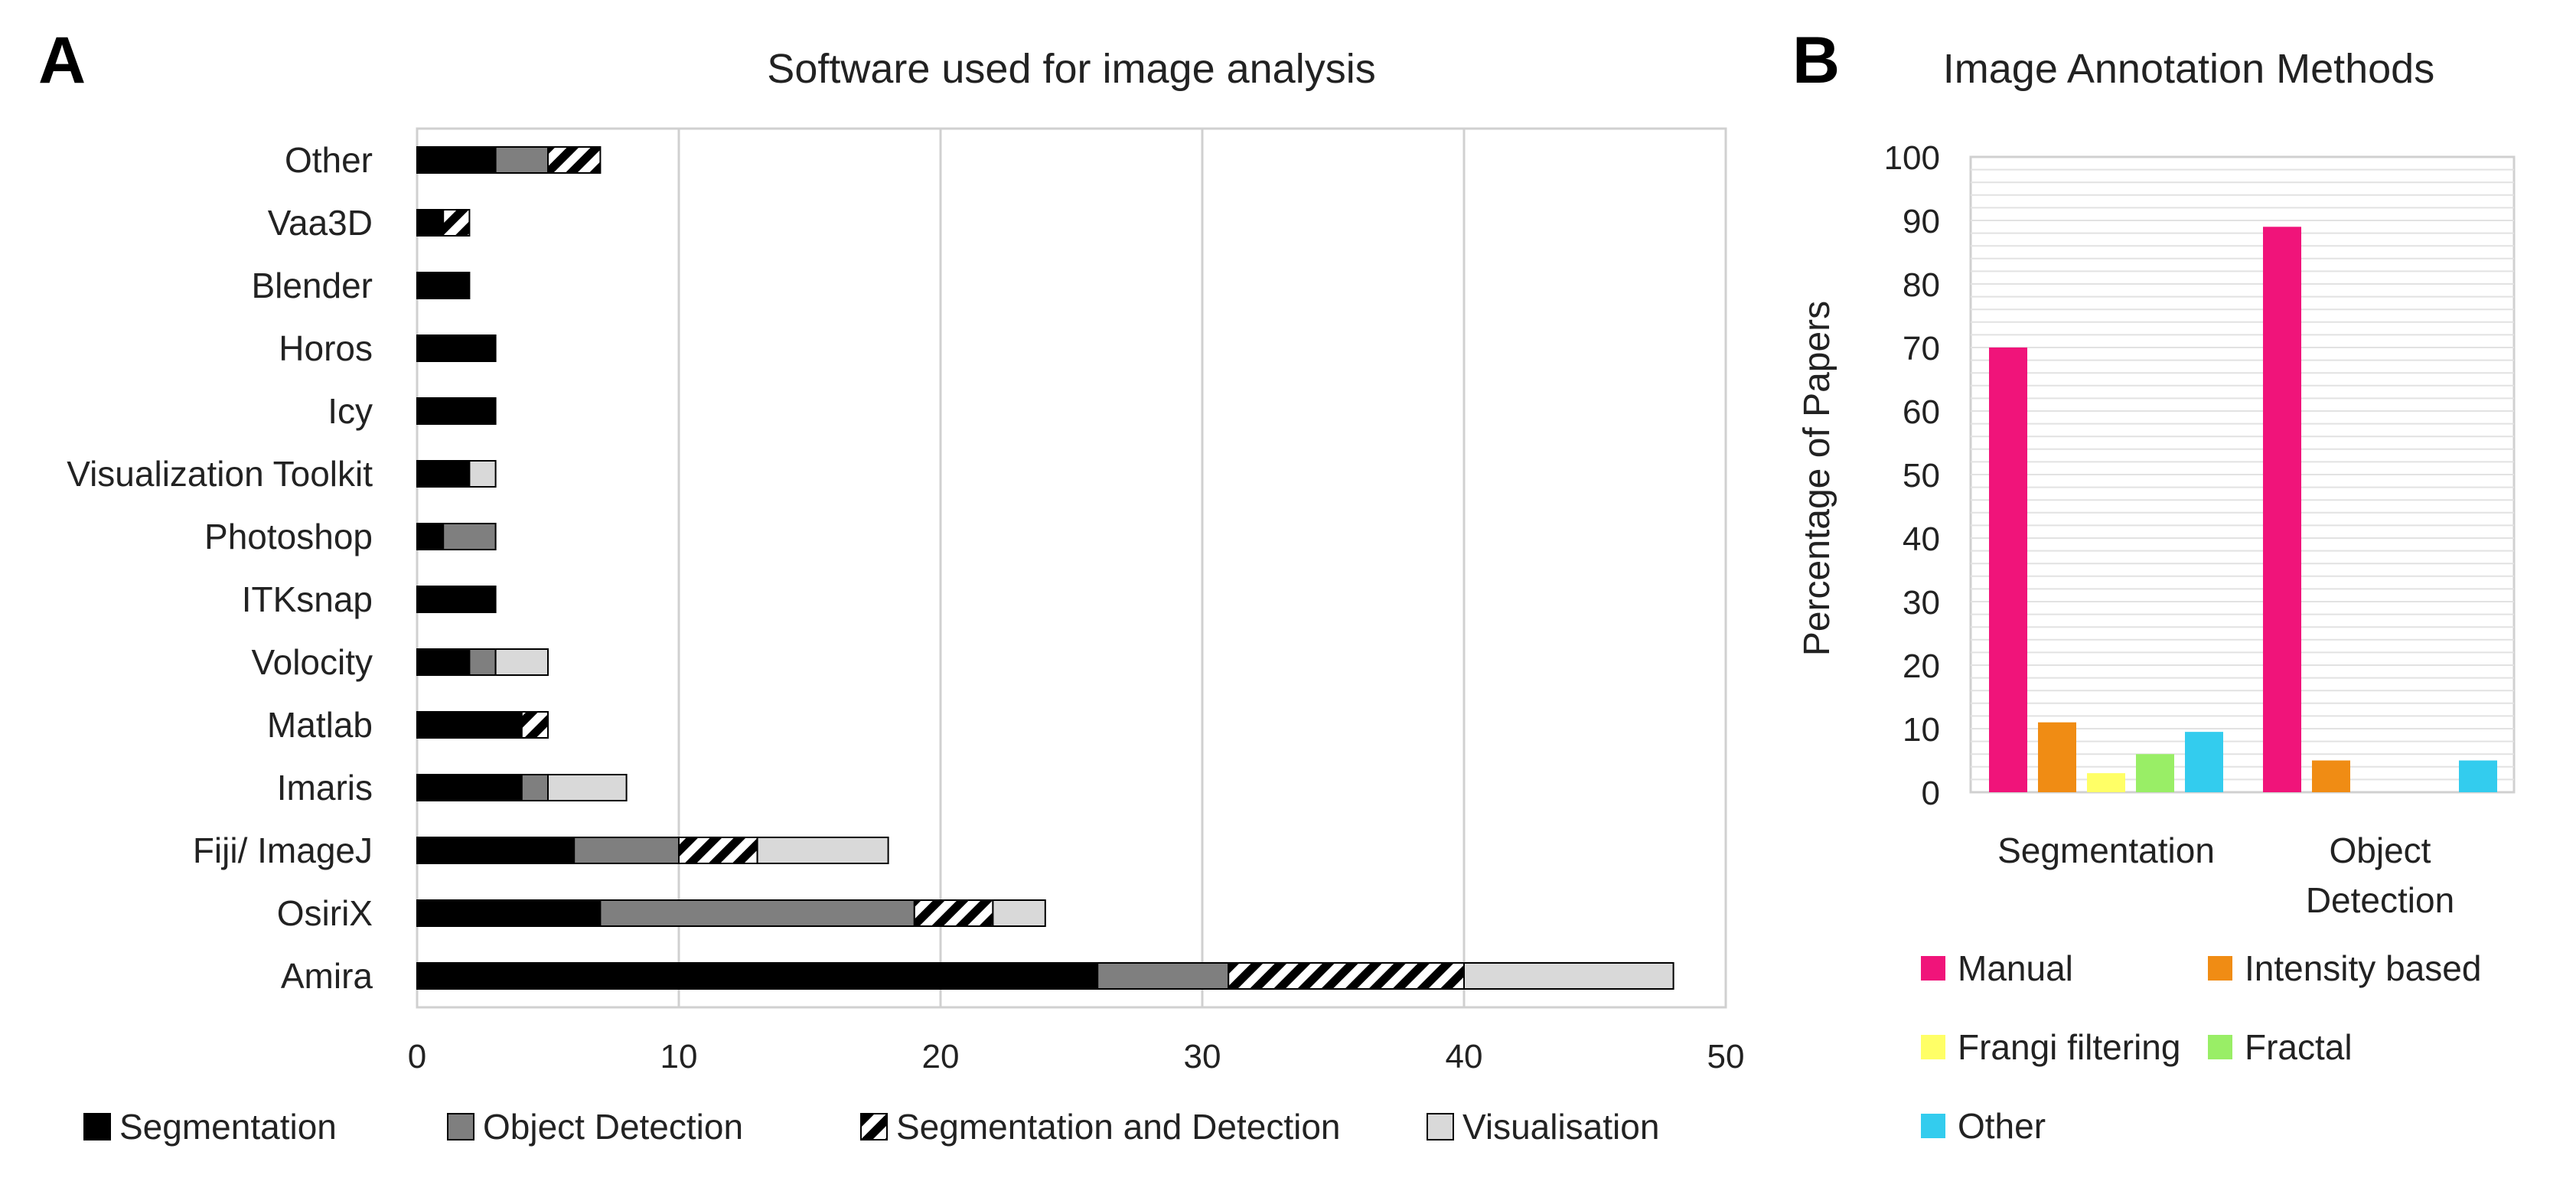  Describe the element at coordinates (325, 913) in the screenshot. I see `chart-a-category-label: OsiriX` at that location.